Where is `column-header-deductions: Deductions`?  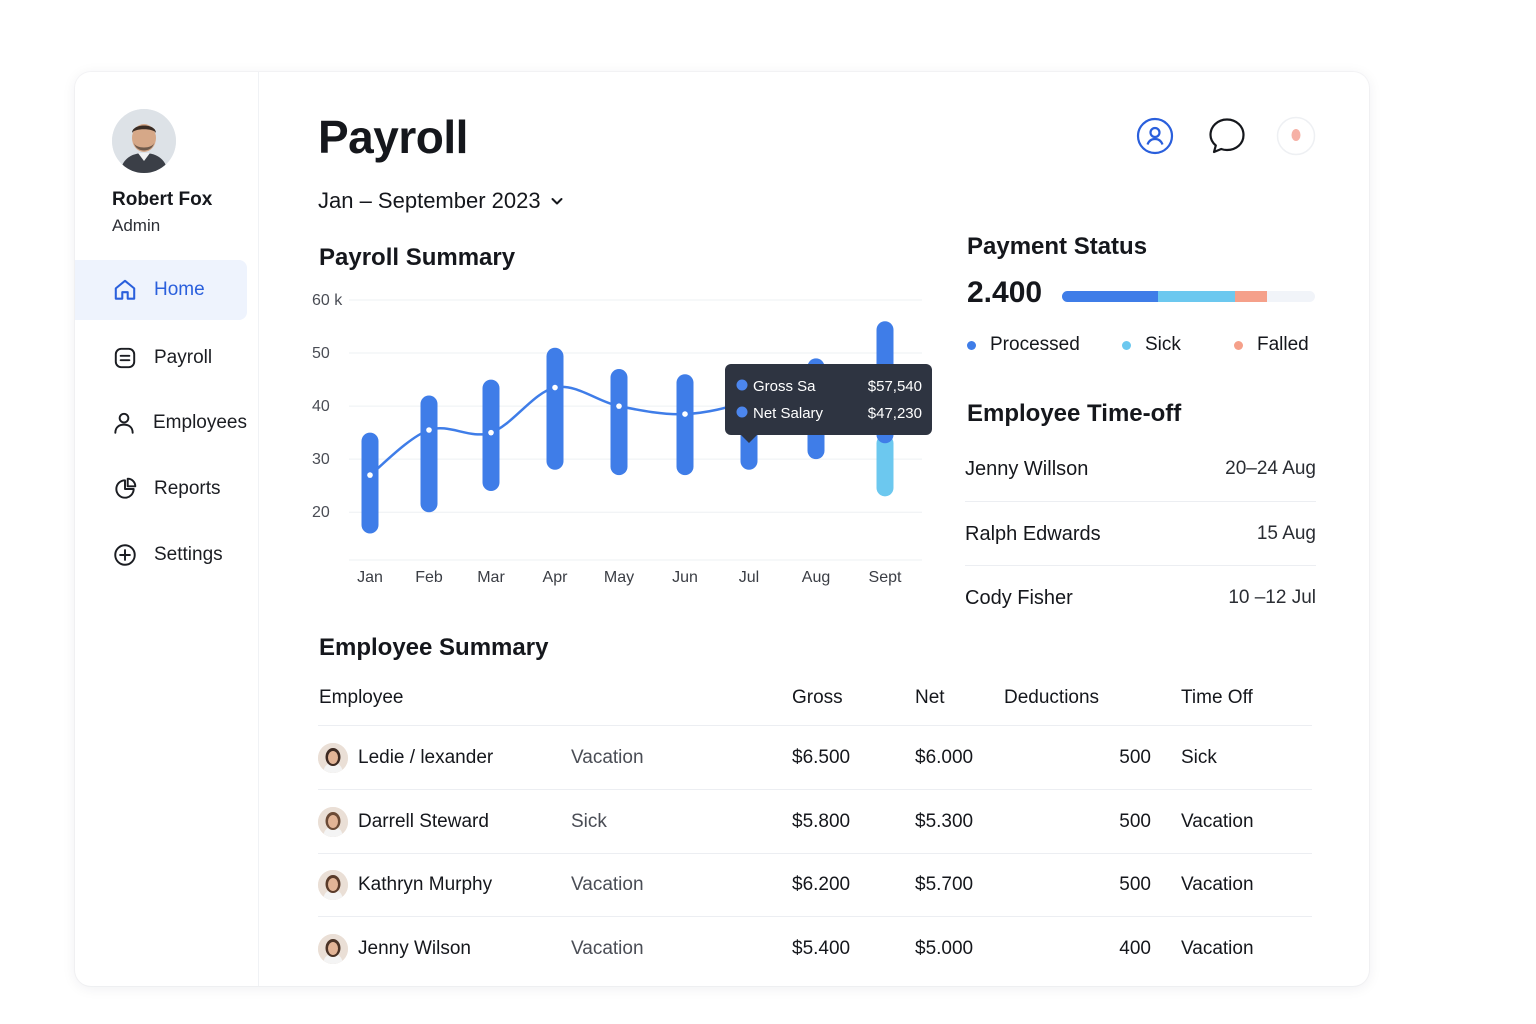
column-header-deductions: Deductions is located at coordinates (1052, 697).